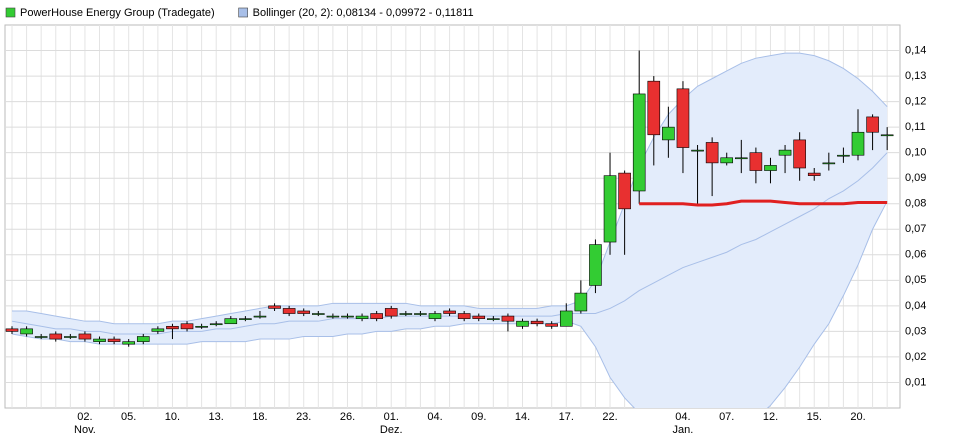  Describe the element at coordinates (915, 102) in the screenshot. I see `y-tick-label: 0,12` at that location.